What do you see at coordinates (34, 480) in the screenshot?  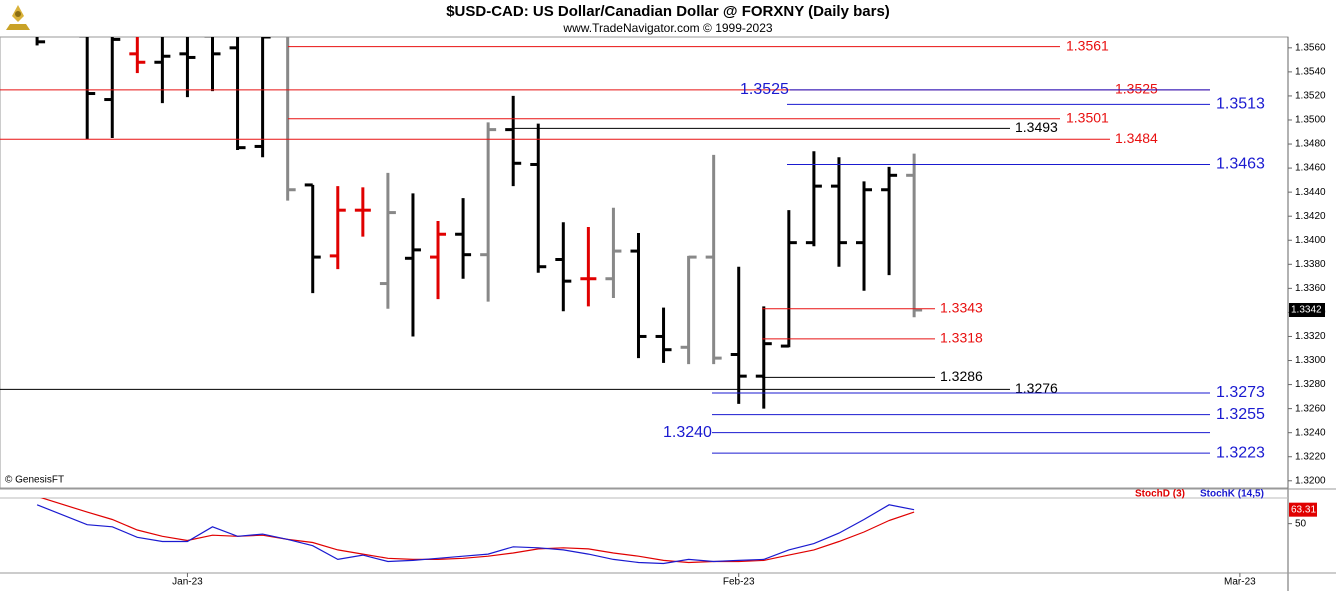 I see `watermark: © GenesisFT` at bounding box center [34, 480].